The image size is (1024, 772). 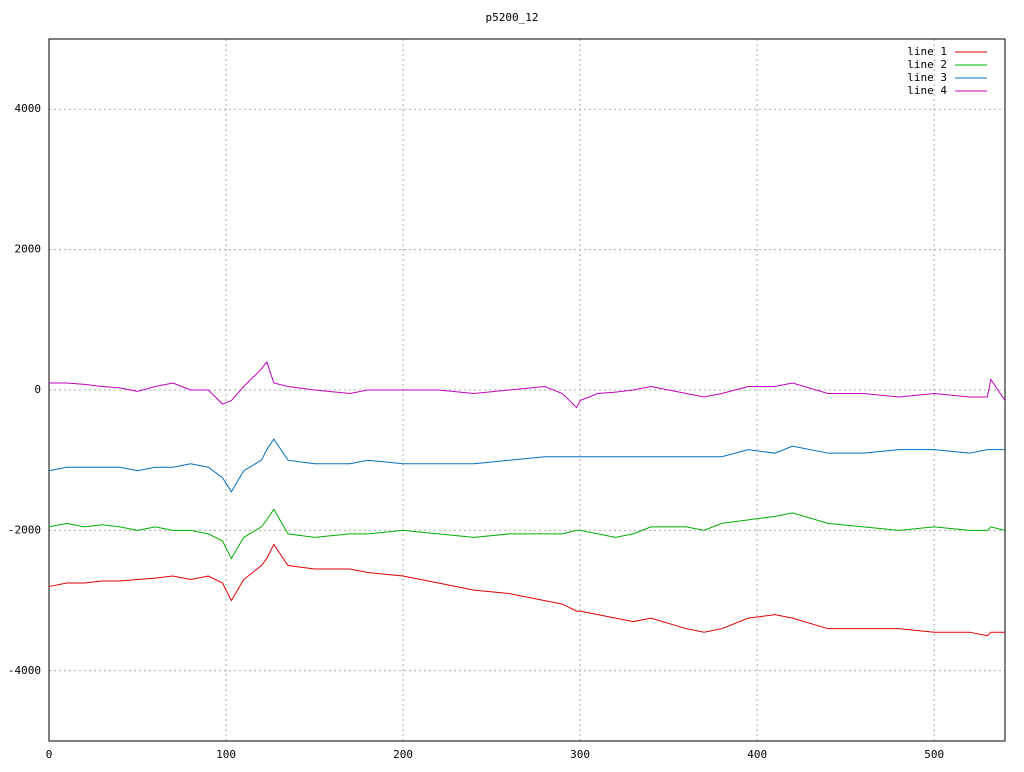 What do you see at coordinates (37, 389) in the screenshot?
I see `y-tick-label: 0` at bounding box center [37, 389].